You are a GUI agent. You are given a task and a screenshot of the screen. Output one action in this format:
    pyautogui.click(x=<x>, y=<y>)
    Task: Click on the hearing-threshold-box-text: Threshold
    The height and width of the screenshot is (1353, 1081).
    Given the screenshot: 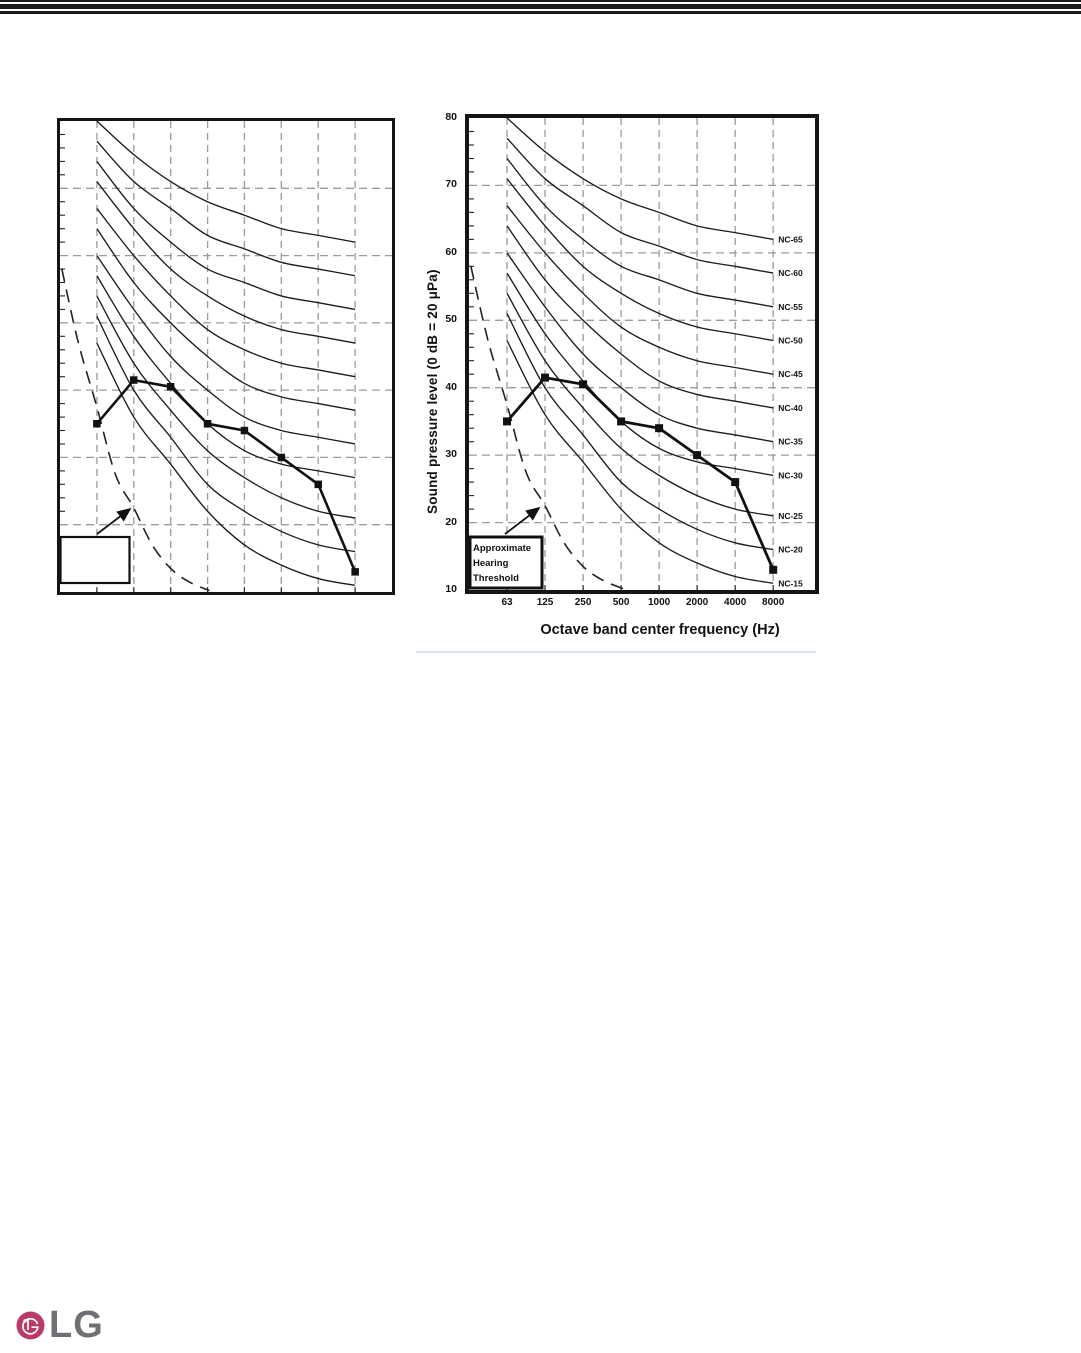 What is the action you would take?
    pyautogui.click(x=496, y=578)
    